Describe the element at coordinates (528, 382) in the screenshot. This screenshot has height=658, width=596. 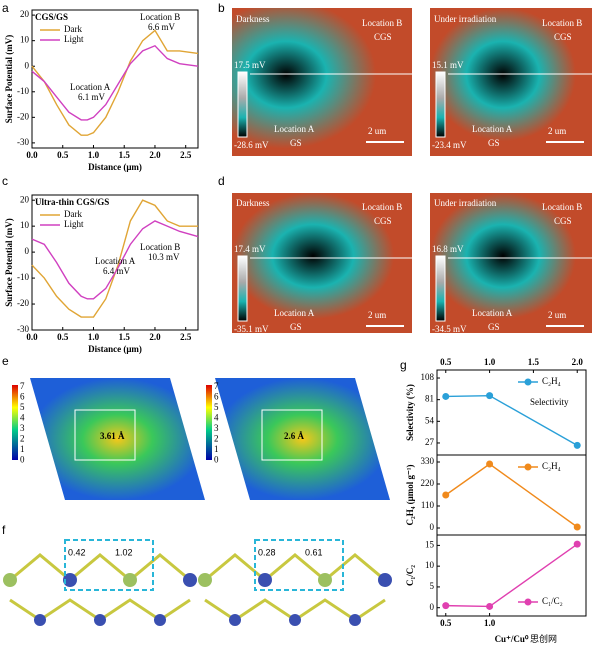
I see `legend-marker` at that location.